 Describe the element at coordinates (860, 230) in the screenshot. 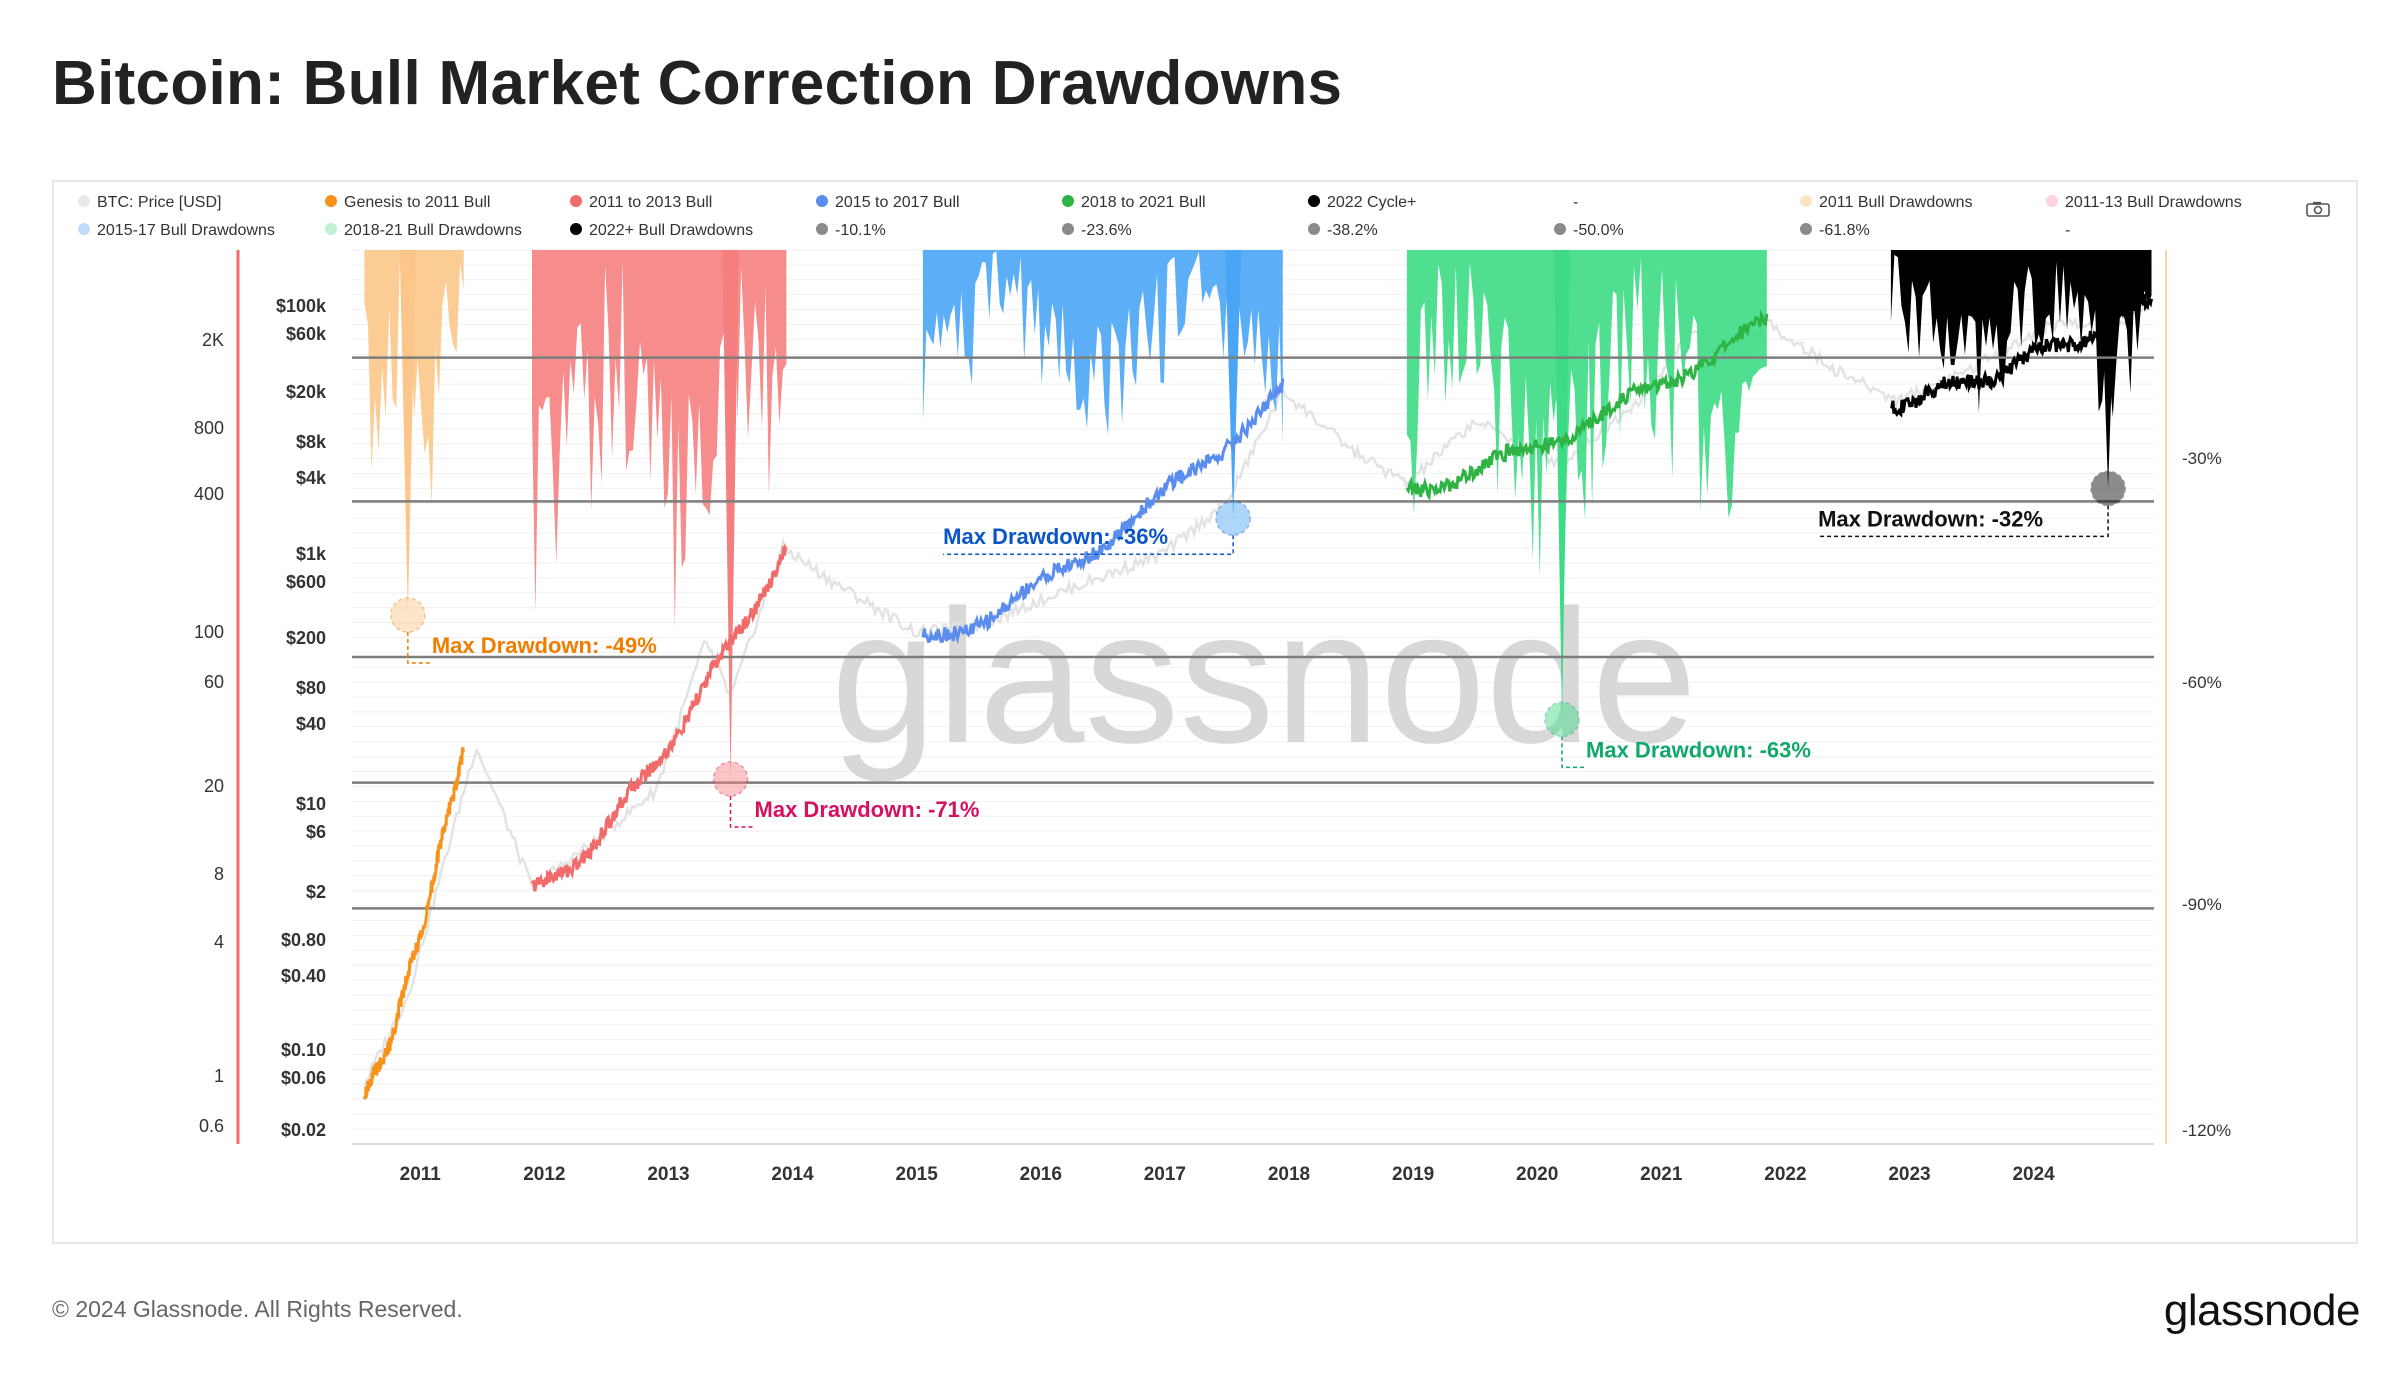

I see `legend-label: -10.1%` at that location.